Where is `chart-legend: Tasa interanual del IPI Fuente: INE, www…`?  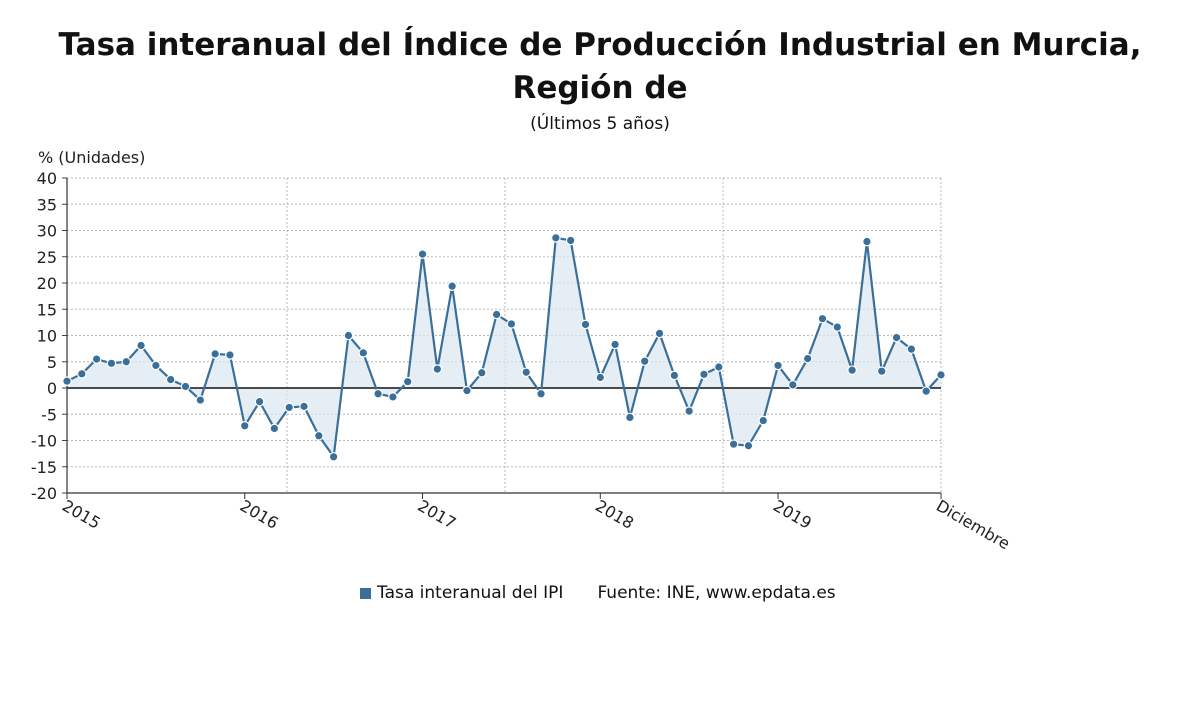
chart-legend: Tasa interanual del IPI Fuente: INE, www… is located at coordinates (598, 593).